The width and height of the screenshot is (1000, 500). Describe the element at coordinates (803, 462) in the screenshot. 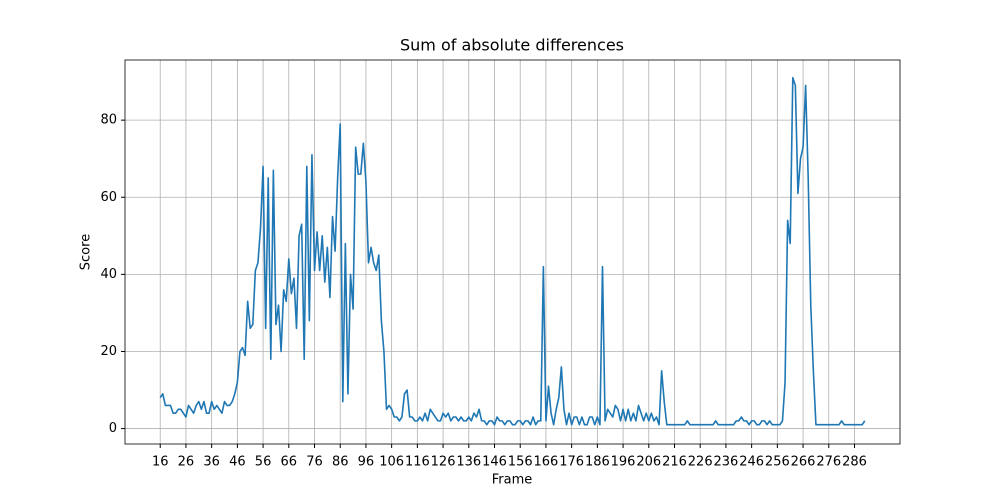

I see `x-tick-label: 266` at that location.